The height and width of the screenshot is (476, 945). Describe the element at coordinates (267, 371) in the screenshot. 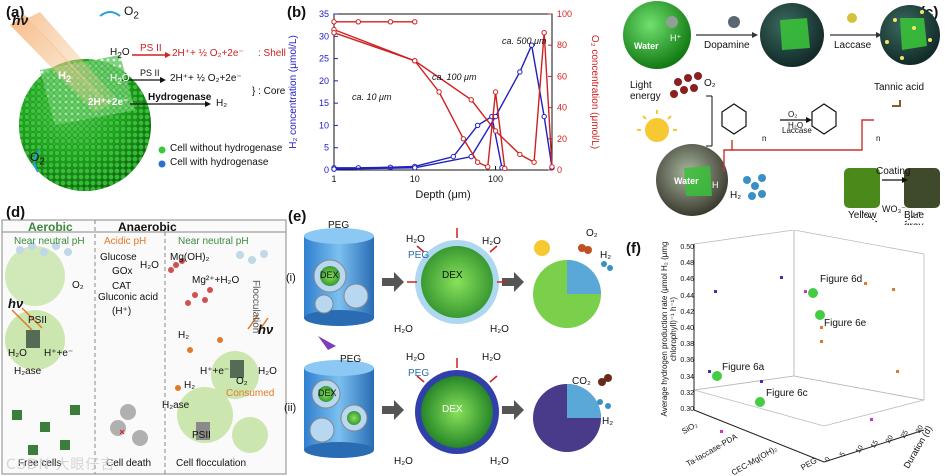

I see `h2o-right-label: H₂O` at that location.